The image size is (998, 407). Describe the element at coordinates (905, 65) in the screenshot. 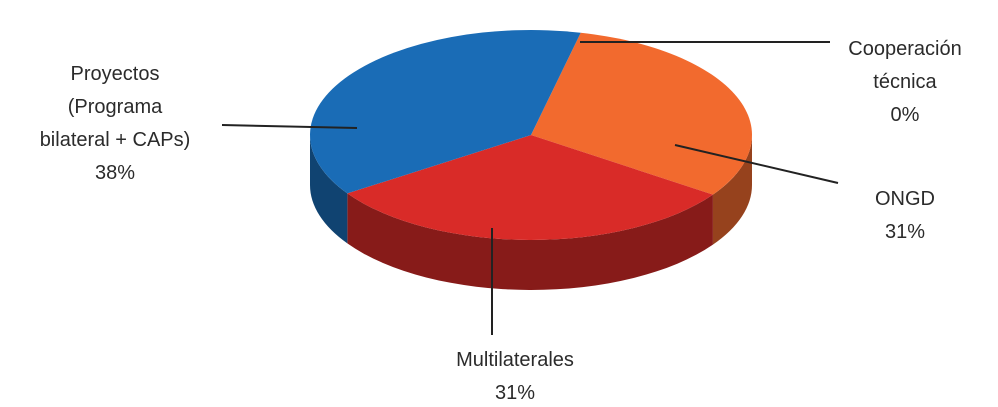

I see `category-label: Cooperación técnica` at that location.